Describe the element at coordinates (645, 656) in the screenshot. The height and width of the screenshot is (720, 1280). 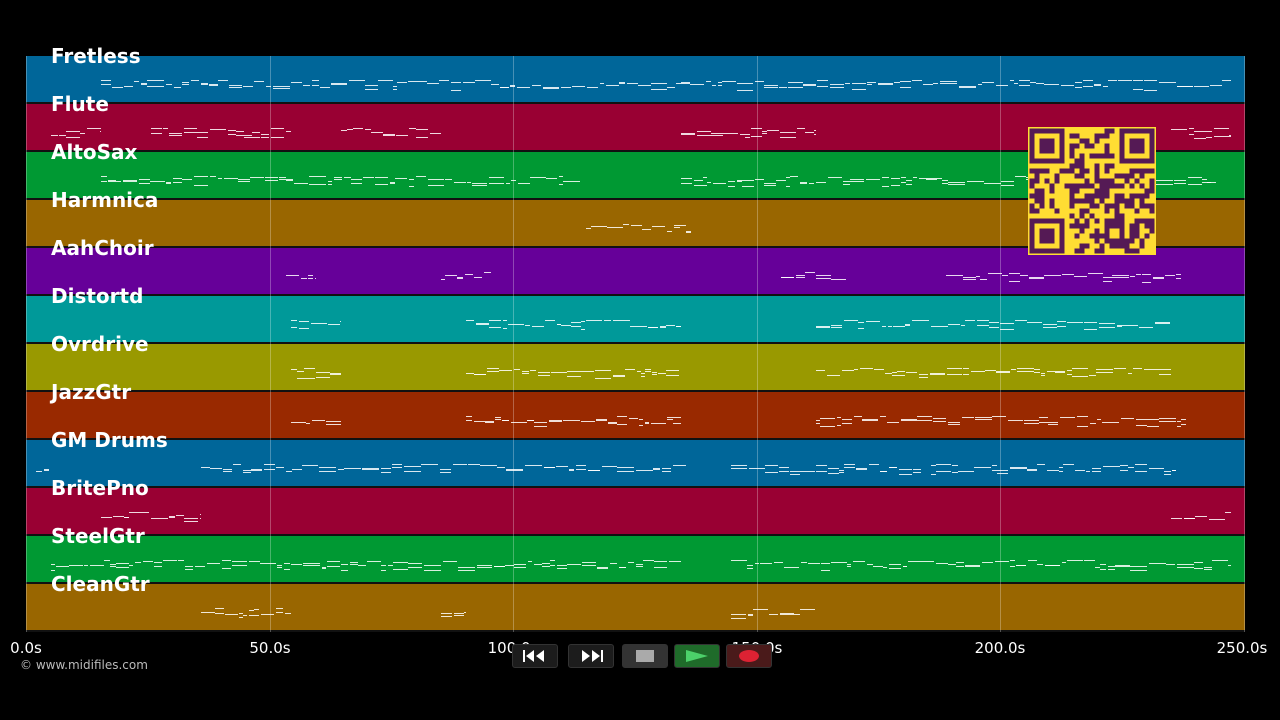
I see `stop-button` at that location.